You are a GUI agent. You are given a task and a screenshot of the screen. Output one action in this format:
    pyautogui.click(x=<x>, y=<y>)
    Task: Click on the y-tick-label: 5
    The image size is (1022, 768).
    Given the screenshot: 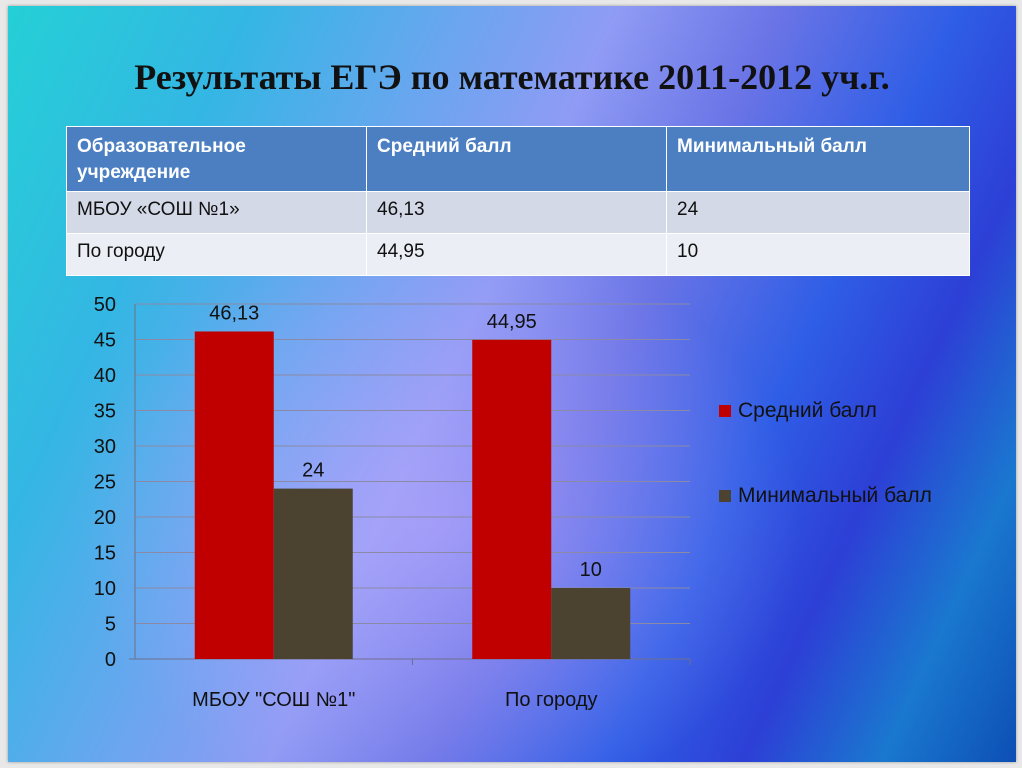 What is the action you would take?
    pyautogui.click(x=110, y=625)
    